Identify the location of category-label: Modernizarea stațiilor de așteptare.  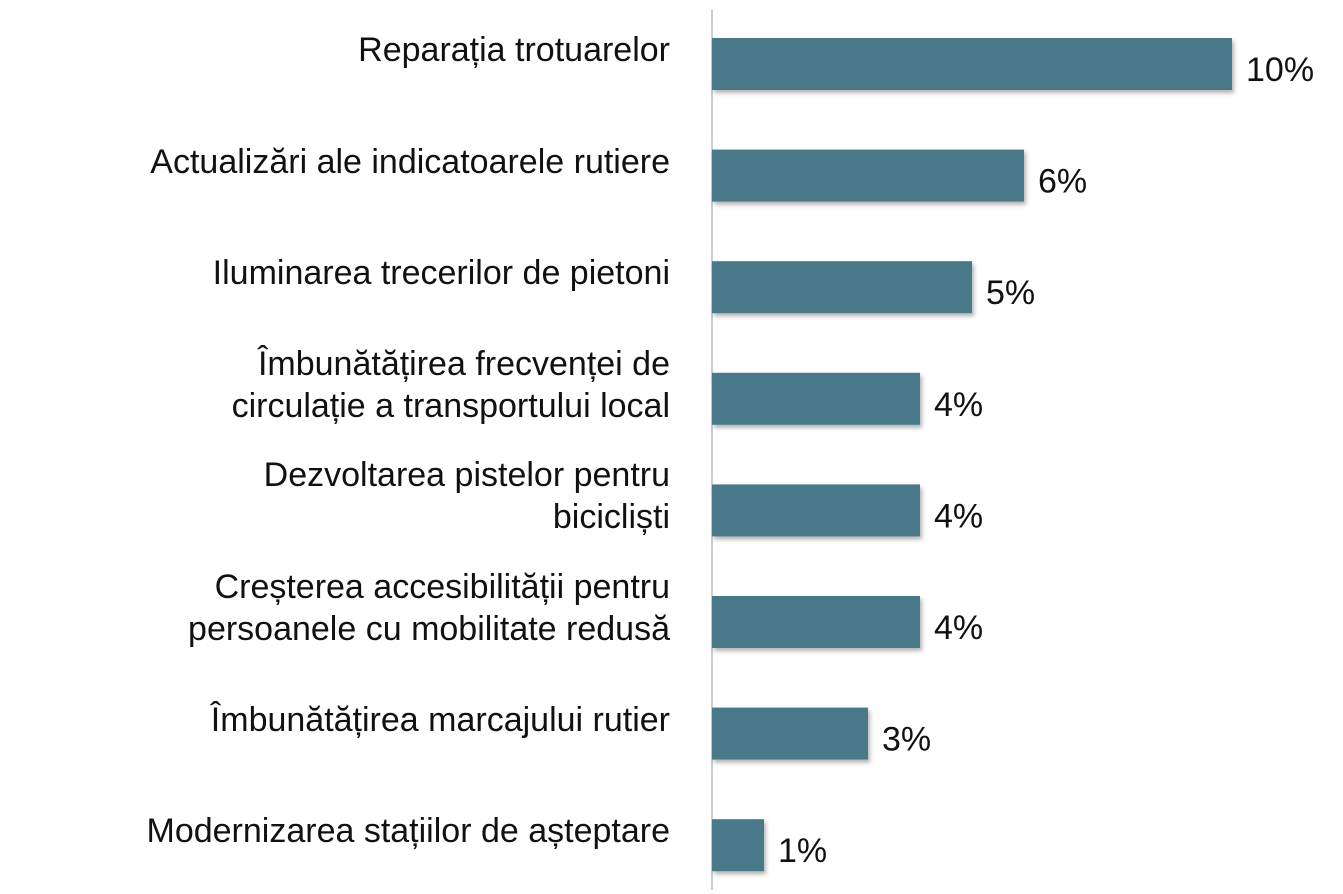
(408, 831).